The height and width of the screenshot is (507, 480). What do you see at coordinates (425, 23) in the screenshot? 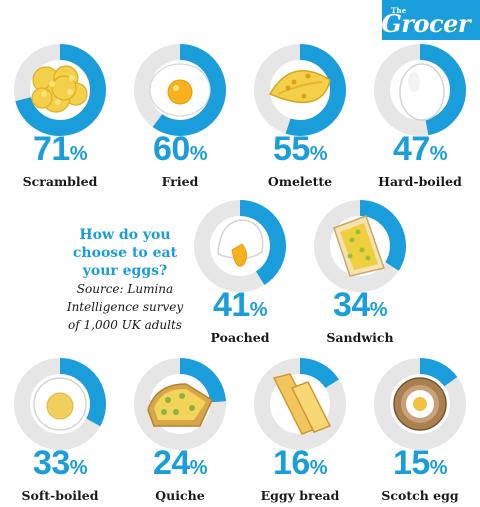
I see `brand-name: Grocer` at bounding box center [425, 23].